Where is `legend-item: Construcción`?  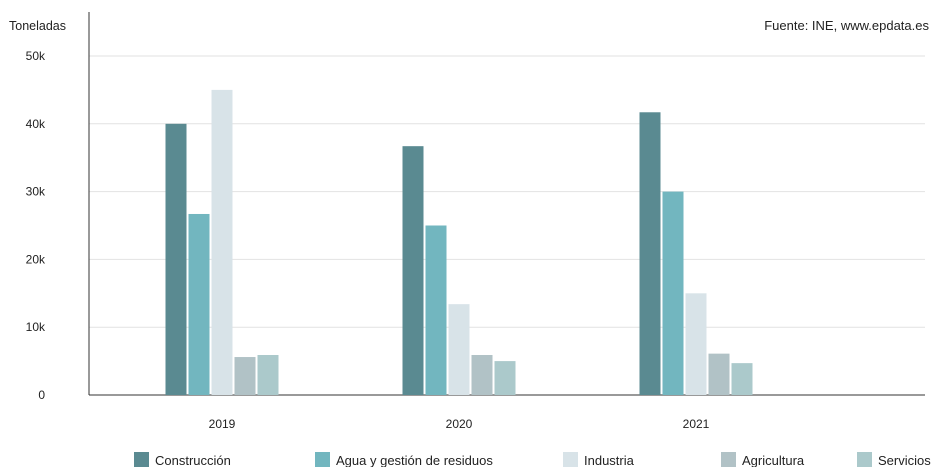 legend-item: Construcción is located at coordinates (182, 459).